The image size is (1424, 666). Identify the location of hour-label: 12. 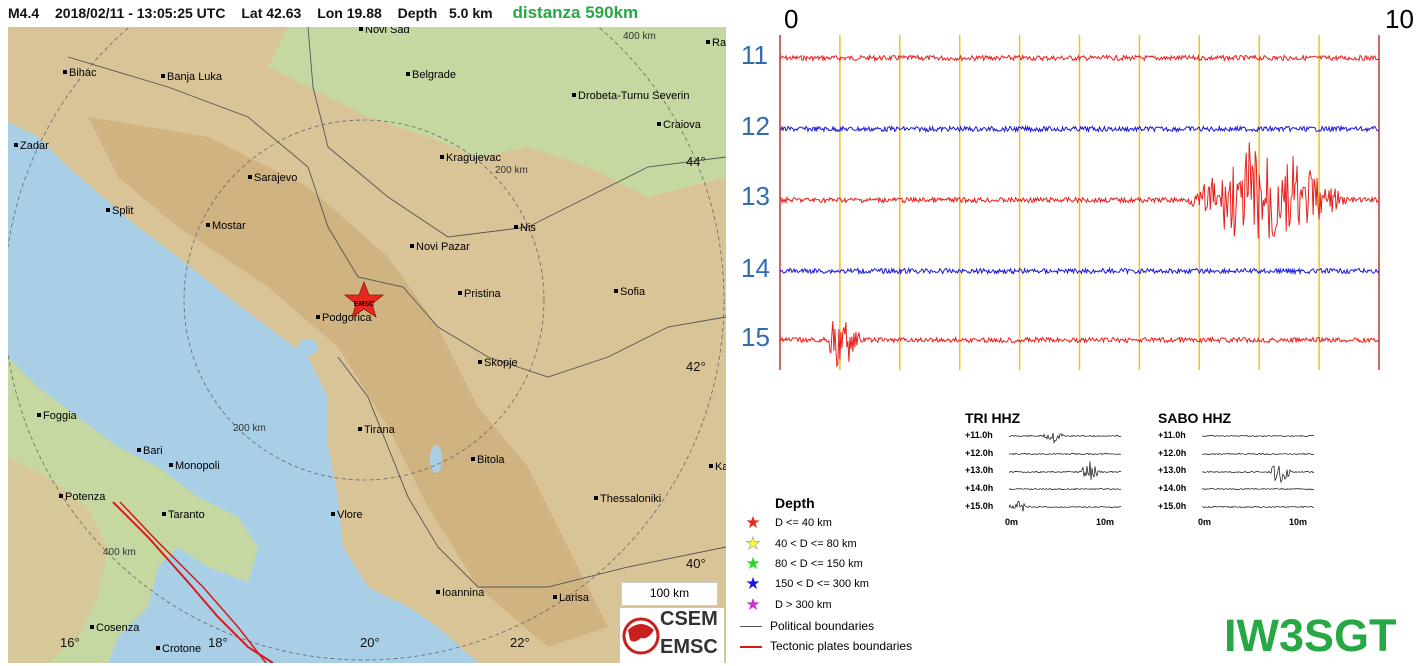
(755, 126).